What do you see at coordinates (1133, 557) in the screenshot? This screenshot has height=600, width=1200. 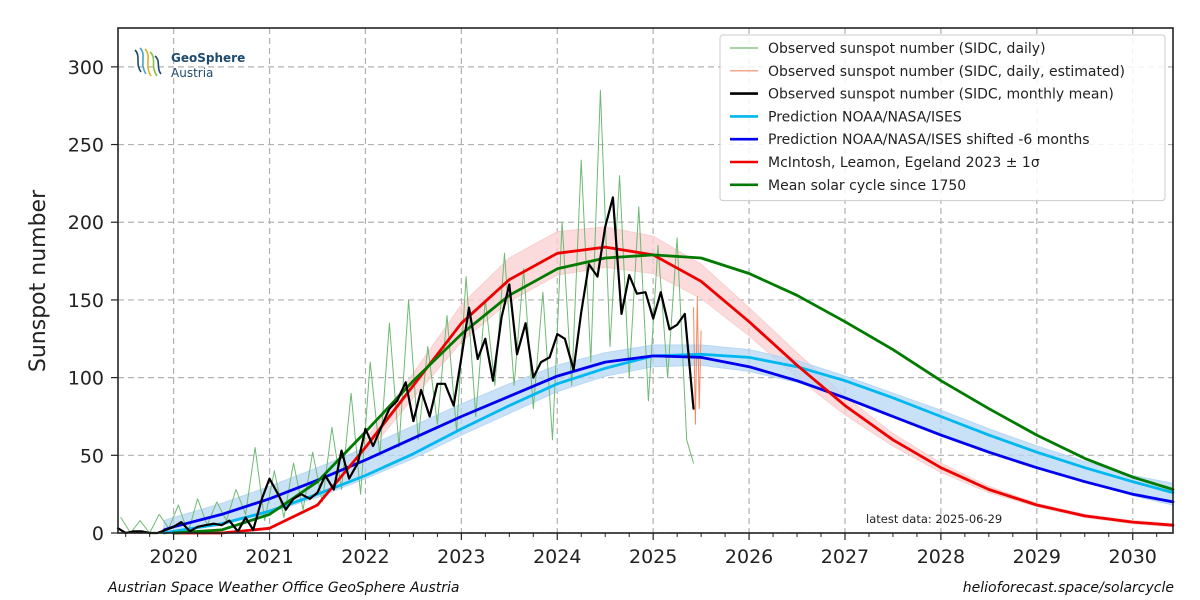 I see `x-tick-label: 2030` at bounding box center [1133, 557].